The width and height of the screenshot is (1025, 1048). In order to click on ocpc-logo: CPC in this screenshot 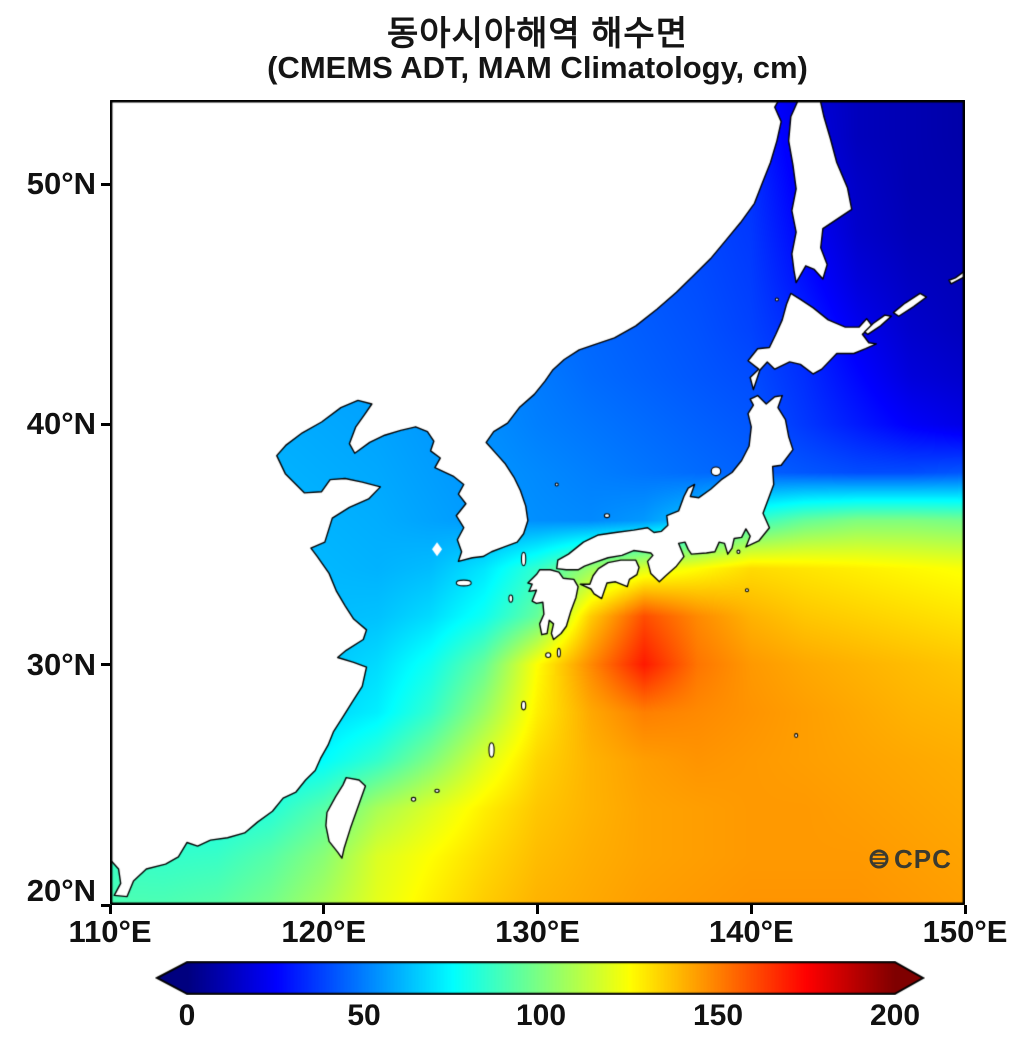, I will do `click(910, 858)`.